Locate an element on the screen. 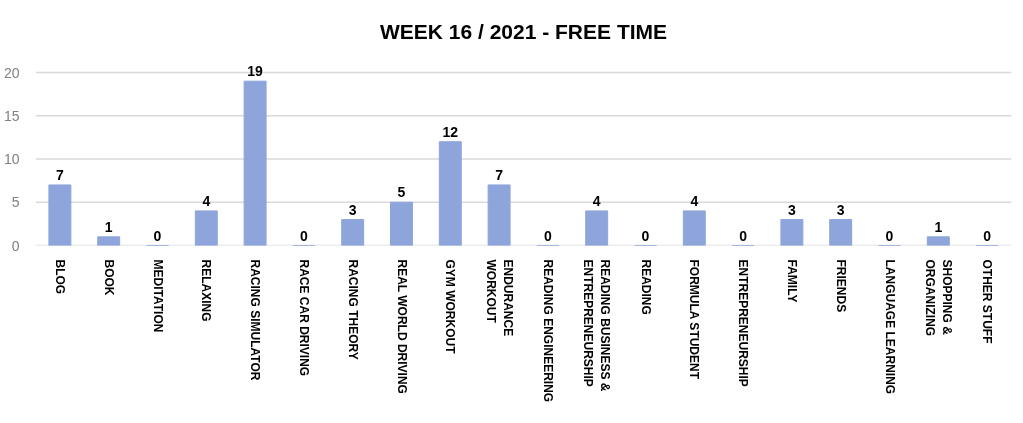  x-tick-label: ENTREPRENEURSHIP is located at coordinates (743, 323).